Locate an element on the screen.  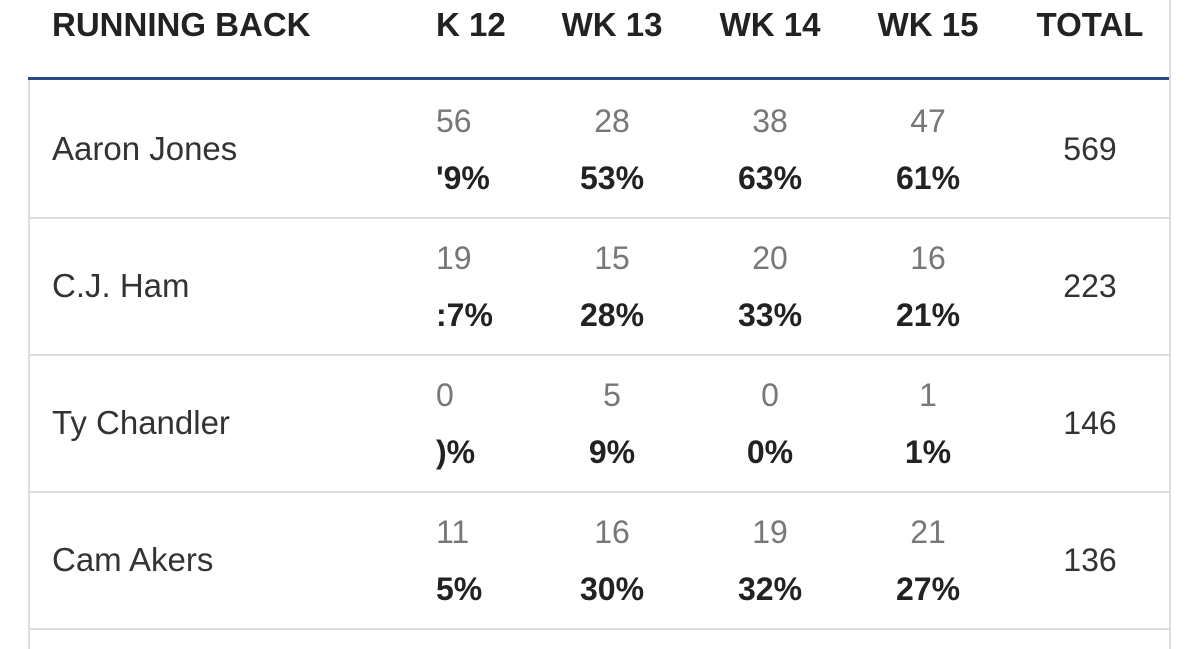
player-name: Cam Akers is located at coordinates (133, 559).